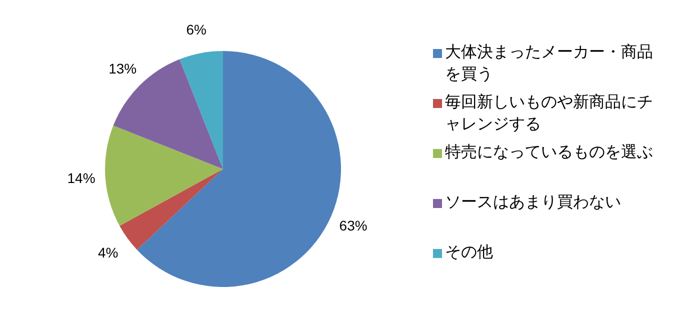 This screenshot has width=674, height=325. What do you see at coordinates (549, 113) in the screenshot?
I see `legend-label: 毎回新しいものや新商品にチャレンジする` at bounding box center [549, 113].